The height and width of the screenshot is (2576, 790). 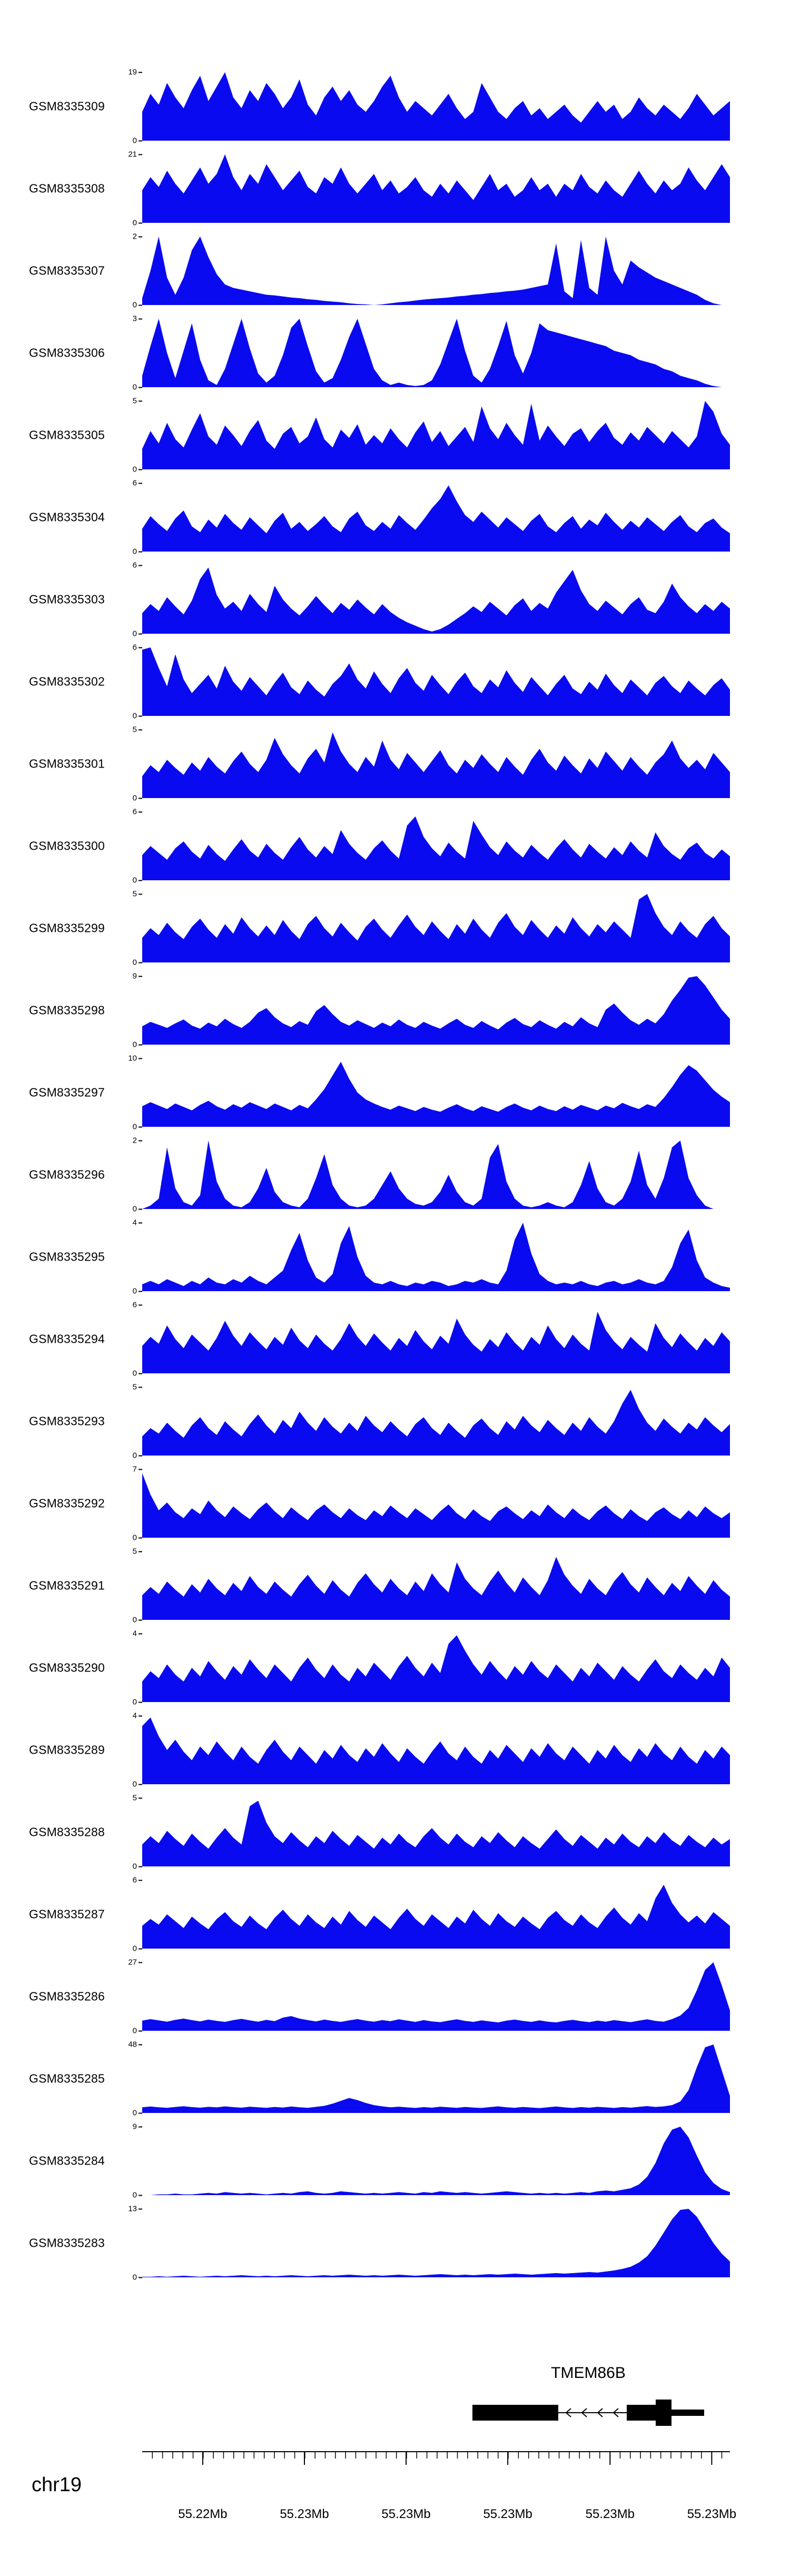 I want to click on track-row-GSM8335294: GSM8335294 6 0, so click(x=395, y=1339).